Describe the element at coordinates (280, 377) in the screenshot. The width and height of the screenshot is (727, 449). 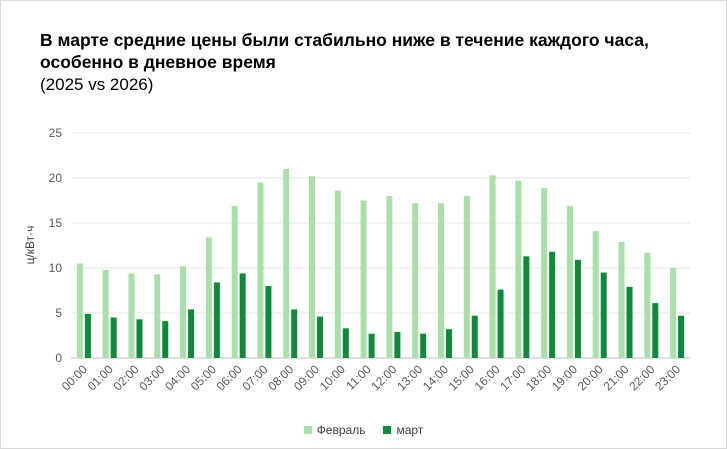
I see `x-tick-label: 08:00` at that location.